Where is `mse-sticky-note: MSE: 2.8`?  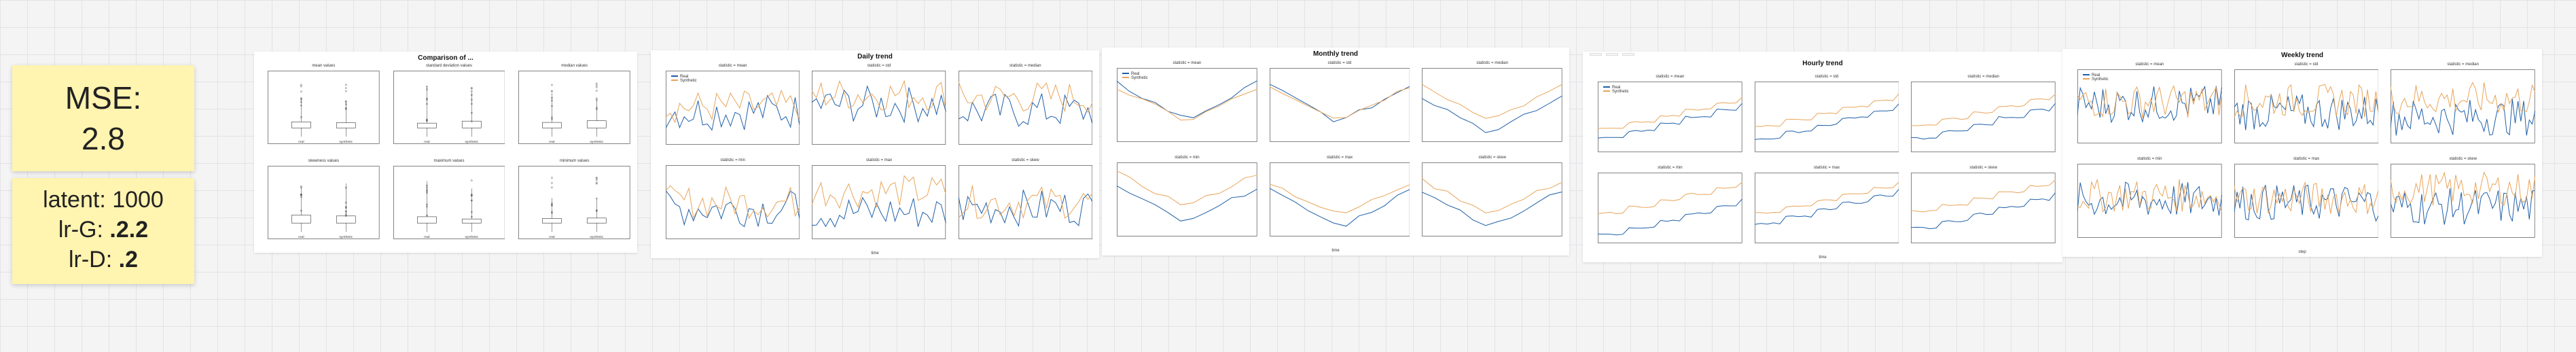
mse-sticky-note: MSE: 2.8 is located at coordinates (103, 118).